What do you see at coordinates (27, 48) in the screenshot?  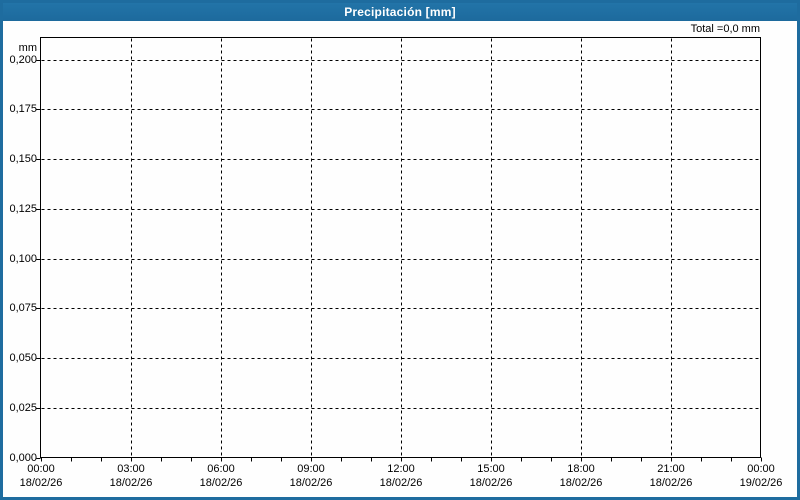 I see `y-axis-unit-label: mm` at bounding box center [27, 48].